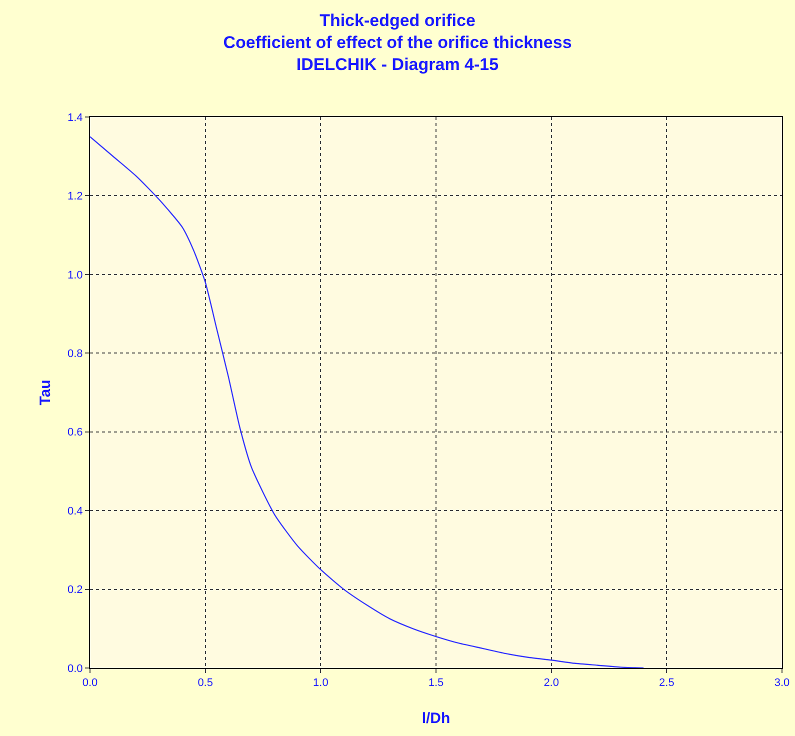  Describe the element at coordinates (666, 683) in the screenshot. I see `x-tick-label: 2.5` at that location.